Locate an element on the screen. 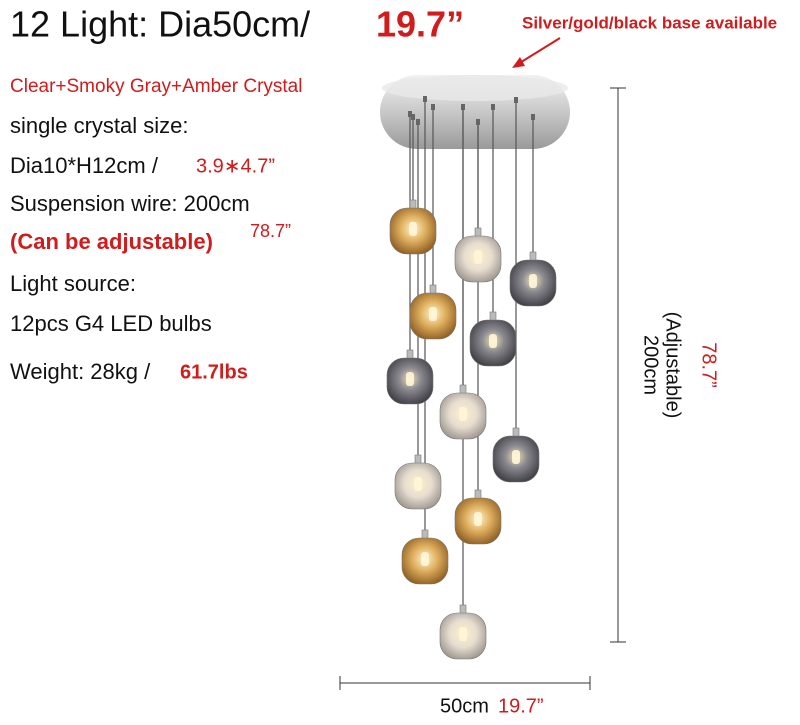 The height and width of the screenshot is (725, 800). wire-inch: 78.7” is located at coordinates (270, 231).